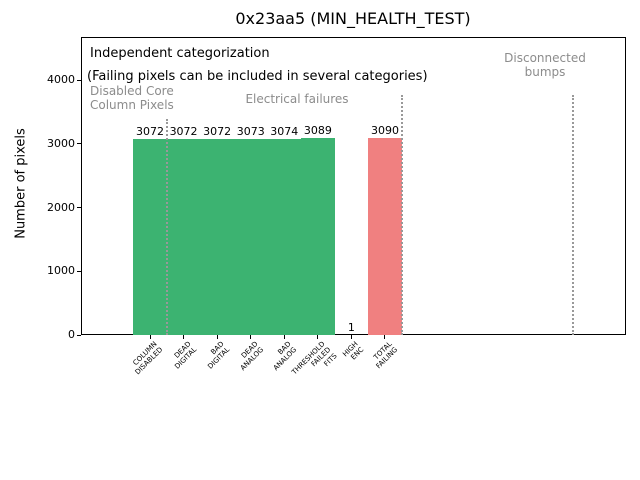 This screenshot has height=480, width=640. Describe the element at coordinates (317, 131) in the screenshot. I see `bar-value-label: 3089` at that location.